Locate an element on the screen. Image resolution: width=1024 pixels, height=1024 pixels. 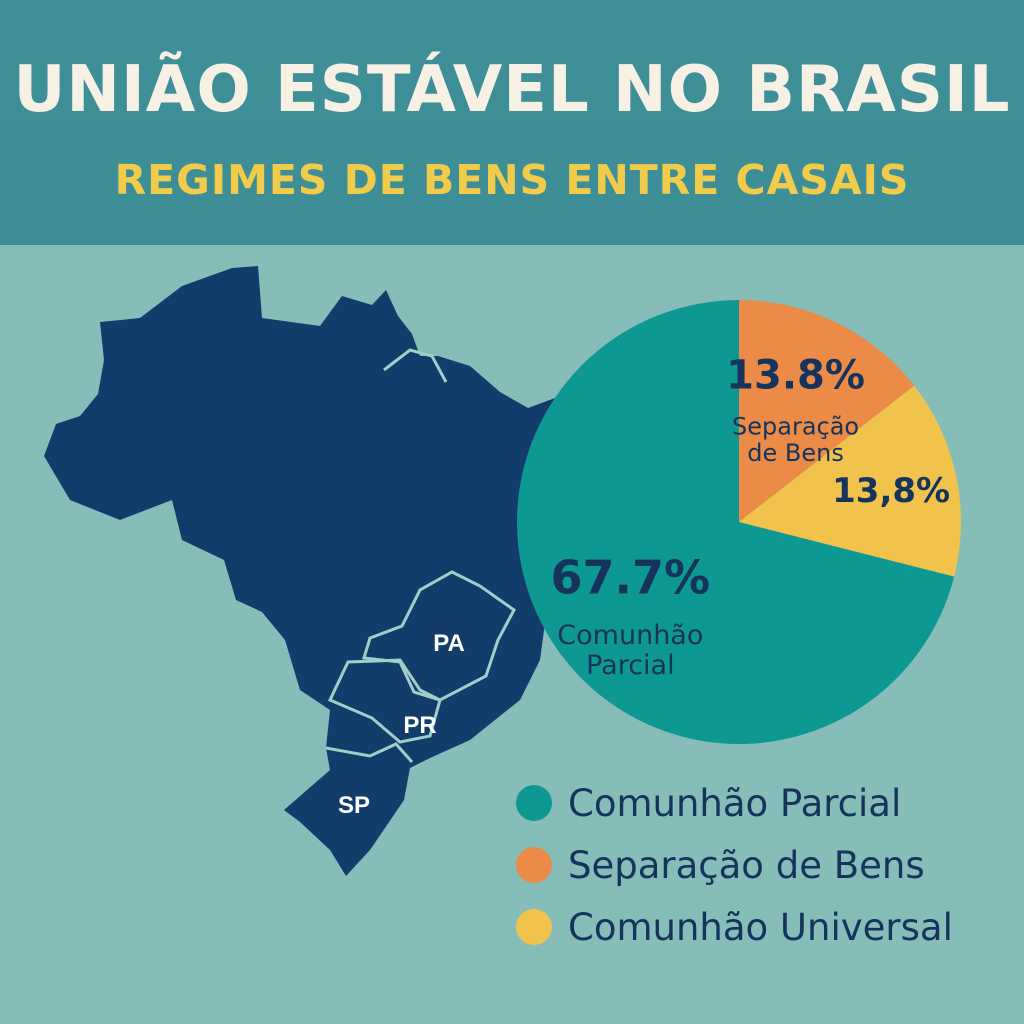
pie-slice-comunhao-universal is located at coordinates (850, 481).